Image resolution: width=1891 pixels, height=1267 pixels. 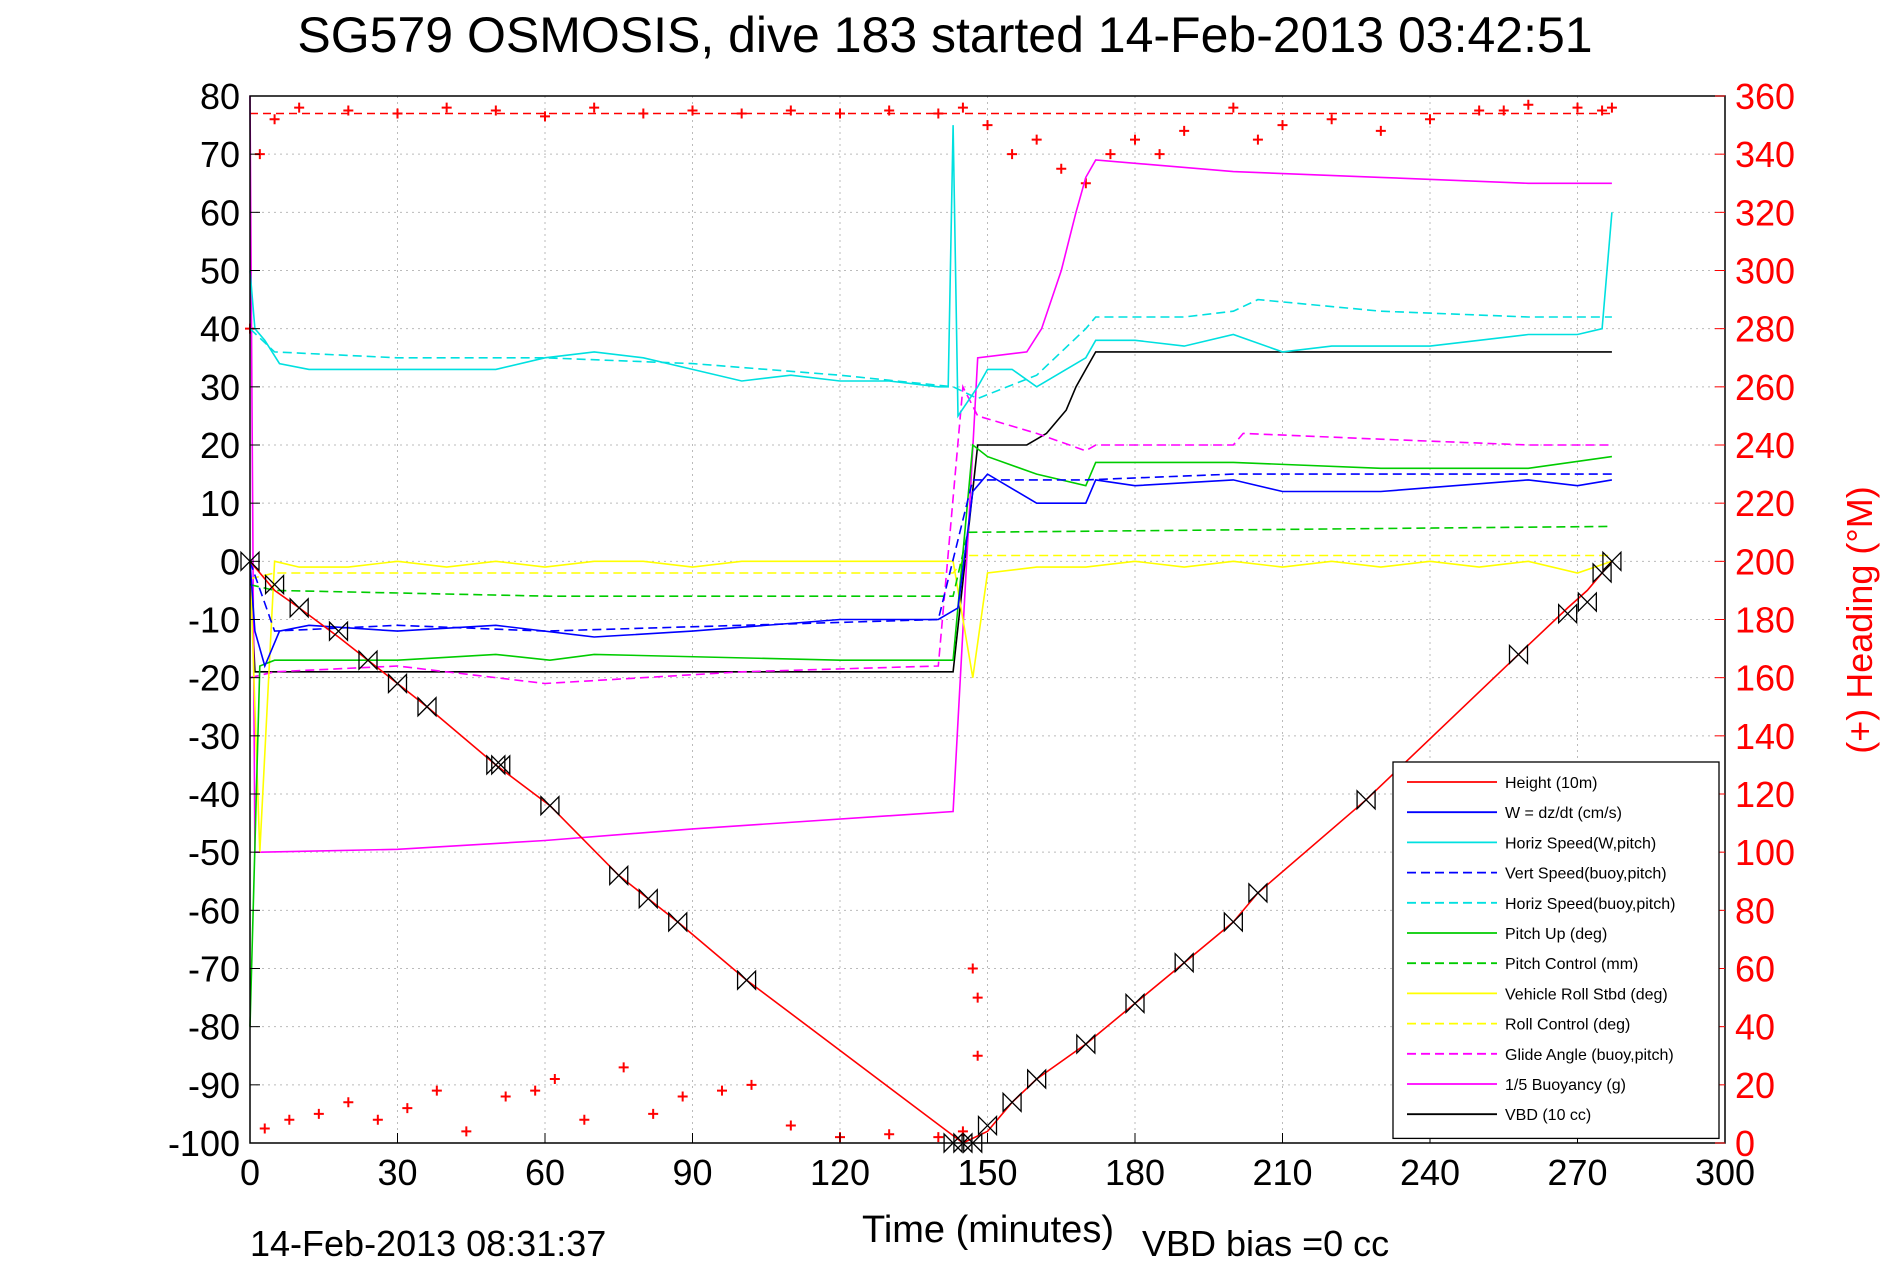 I want to click on y-tick-label: -100, so click(x=204, y=1143).